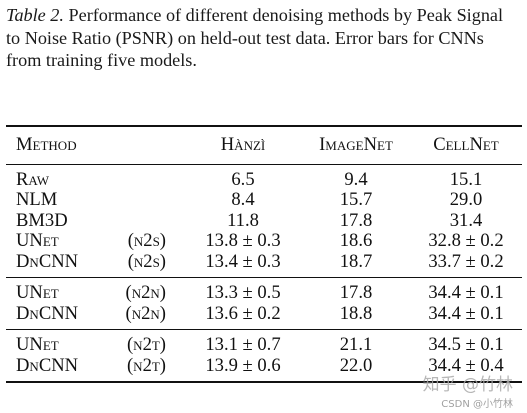 The image size is (527, 413). I want to click on method-label: DnCNN (n2t), so click(91, 365).